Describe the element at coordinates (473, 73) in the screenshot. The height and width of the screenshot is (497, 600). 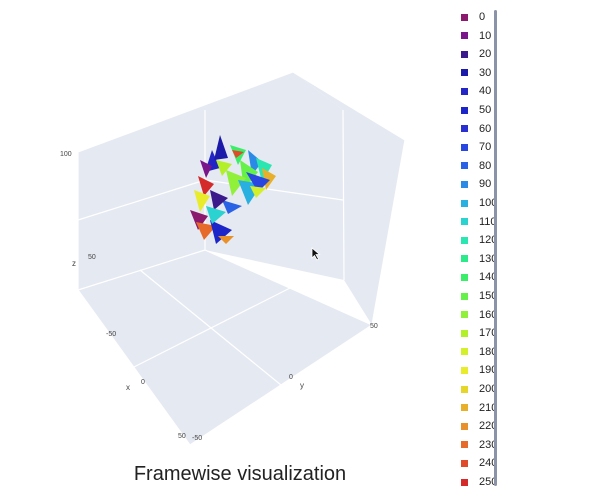
I see `legend-item: 30` at that location.